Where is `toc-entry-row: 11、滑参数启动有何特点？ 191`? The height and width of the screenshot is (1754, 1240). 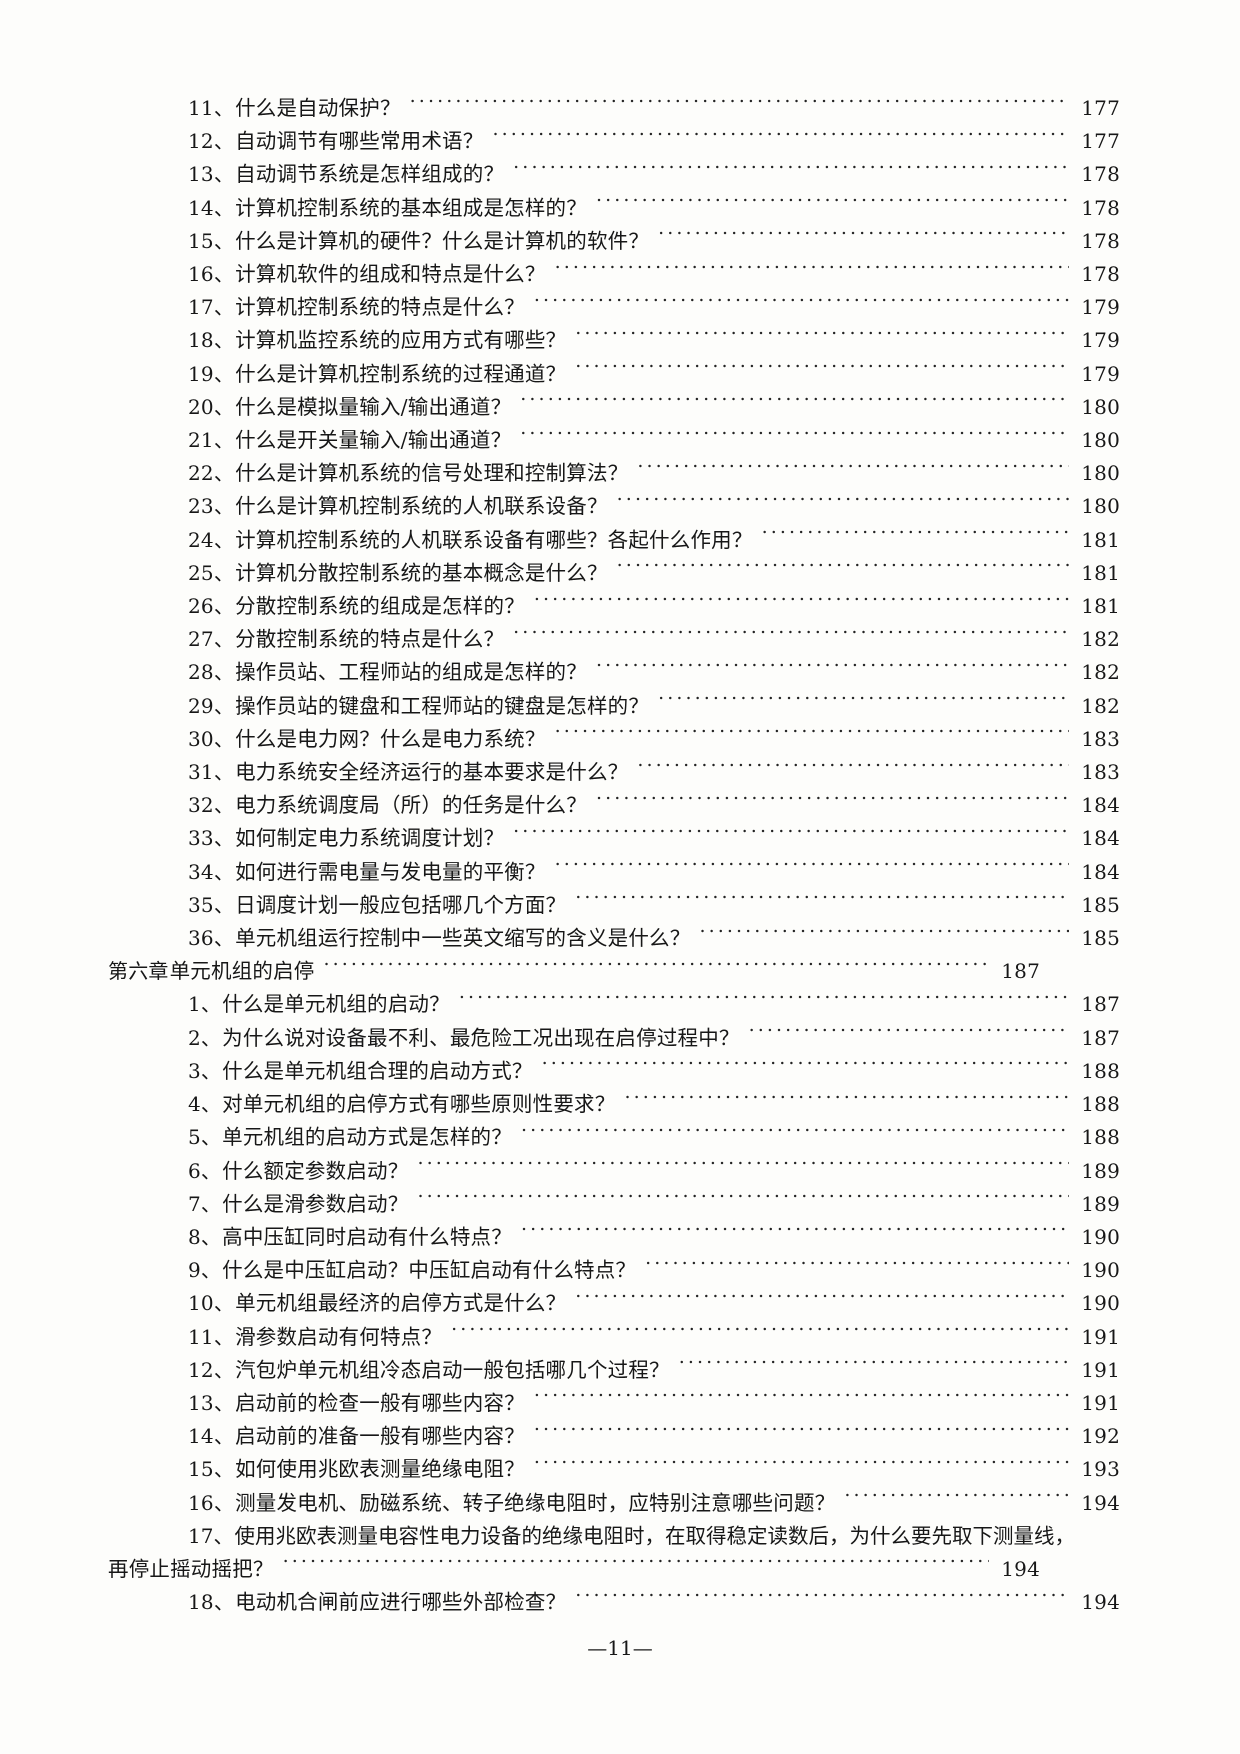 toc-entry-row: 11、滑参数启动有何特点？ 191 is located at coordinates (614, 1337).